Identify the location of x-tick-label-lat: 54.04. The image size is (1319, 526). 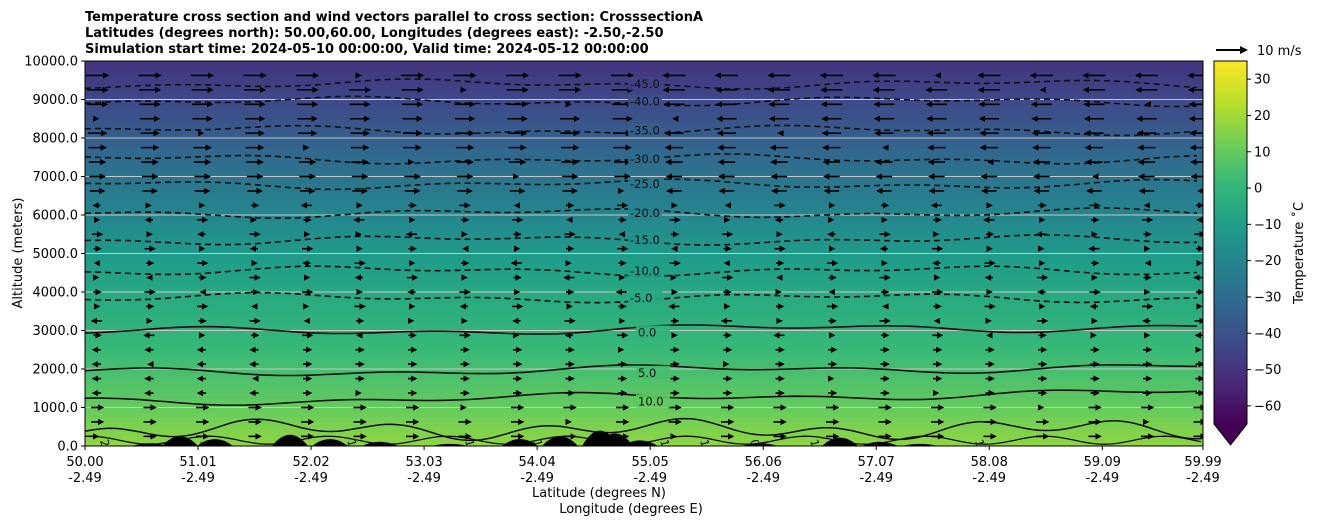
(537, 462).